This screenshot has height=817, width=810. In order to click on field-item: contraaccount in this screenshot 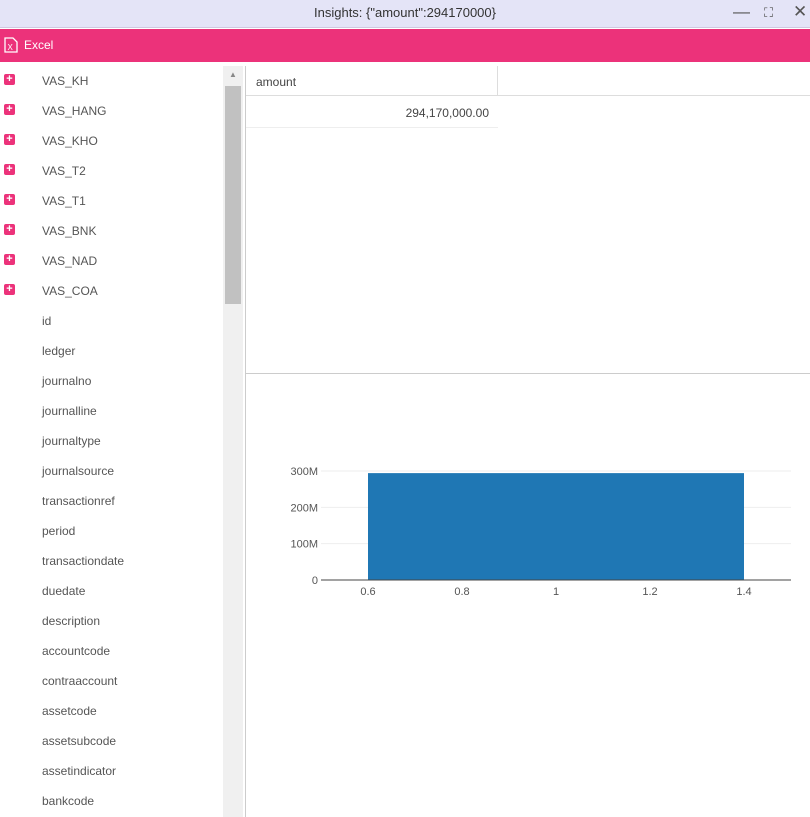, I will do `click(111, 681)`.